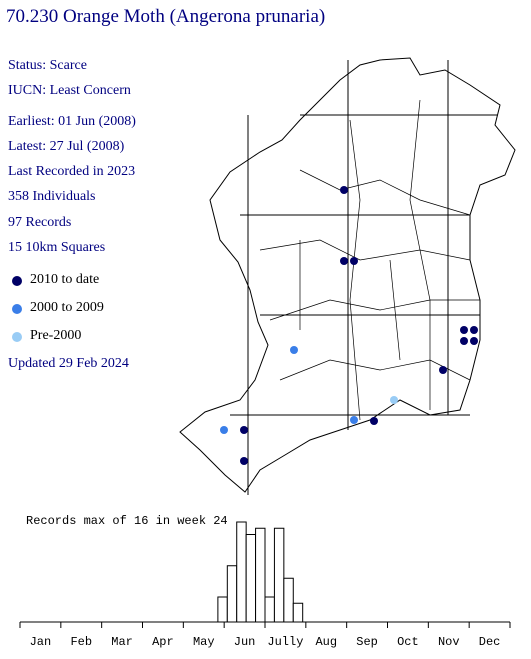 The width and height of the screenshot is (531, 659). I want to click on month-label: Aug, so click(326, 642).